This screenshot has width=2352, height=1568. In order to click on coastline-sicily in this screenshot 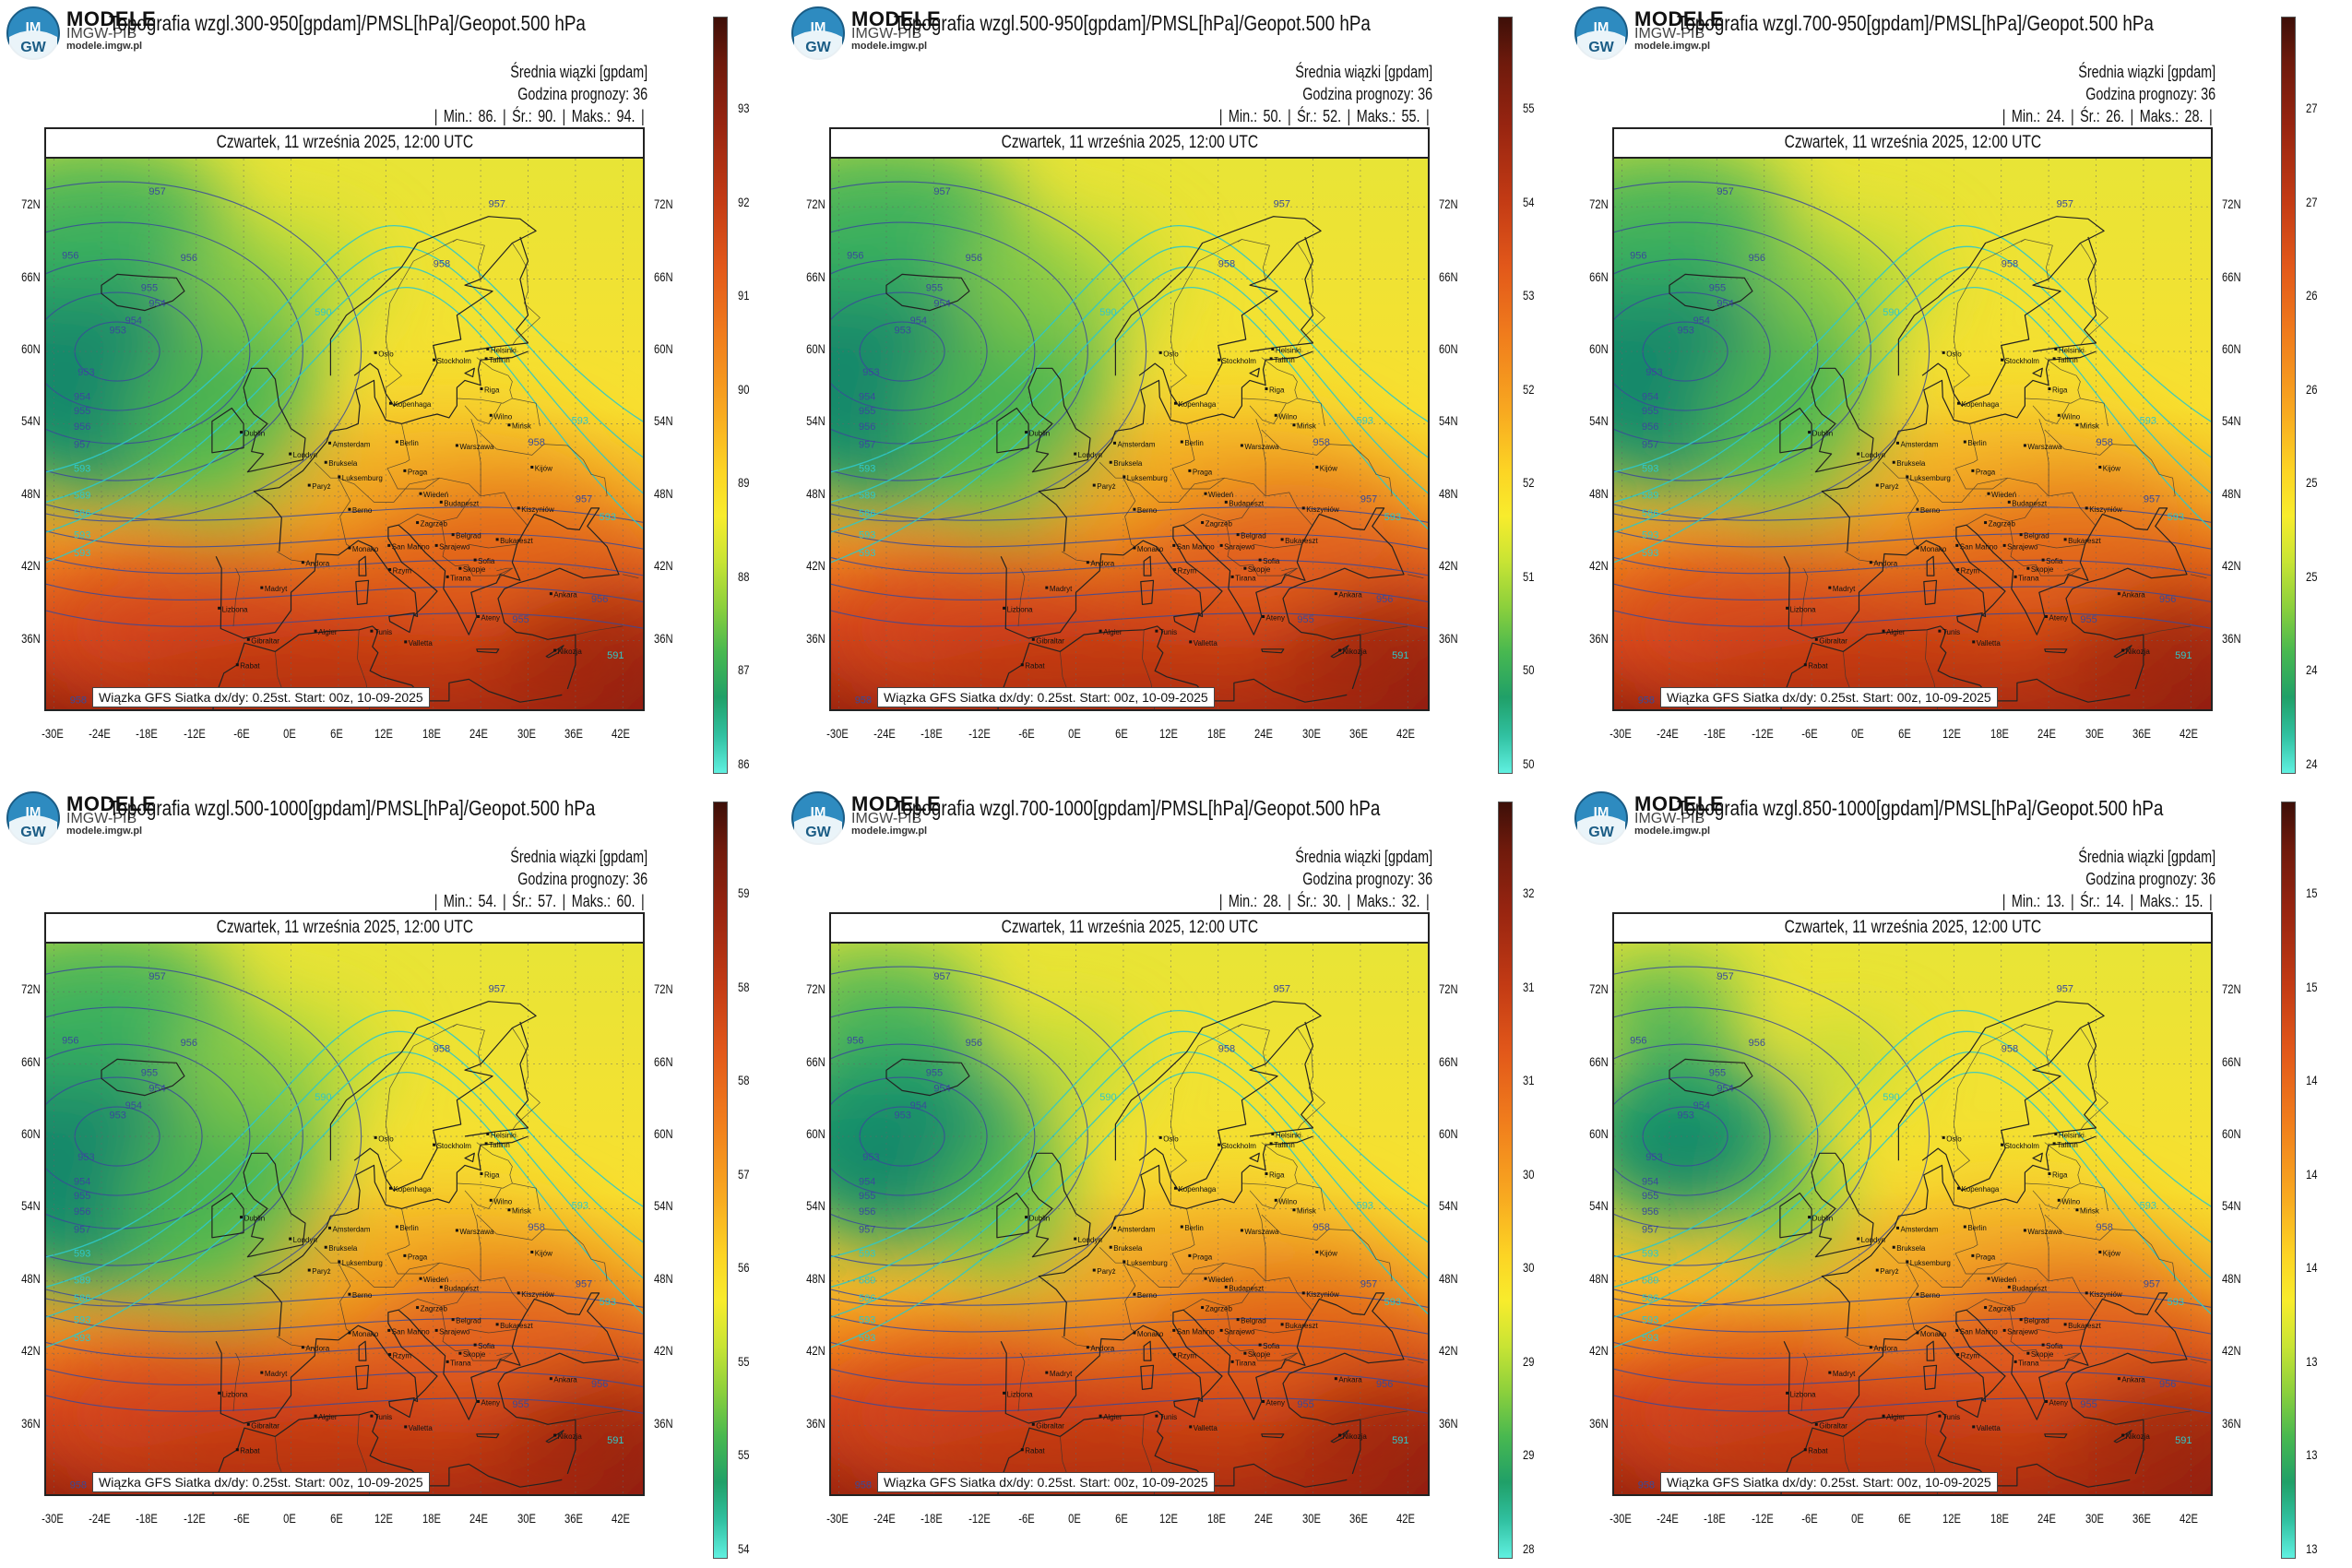, I will do `click(1969, 1408)`.